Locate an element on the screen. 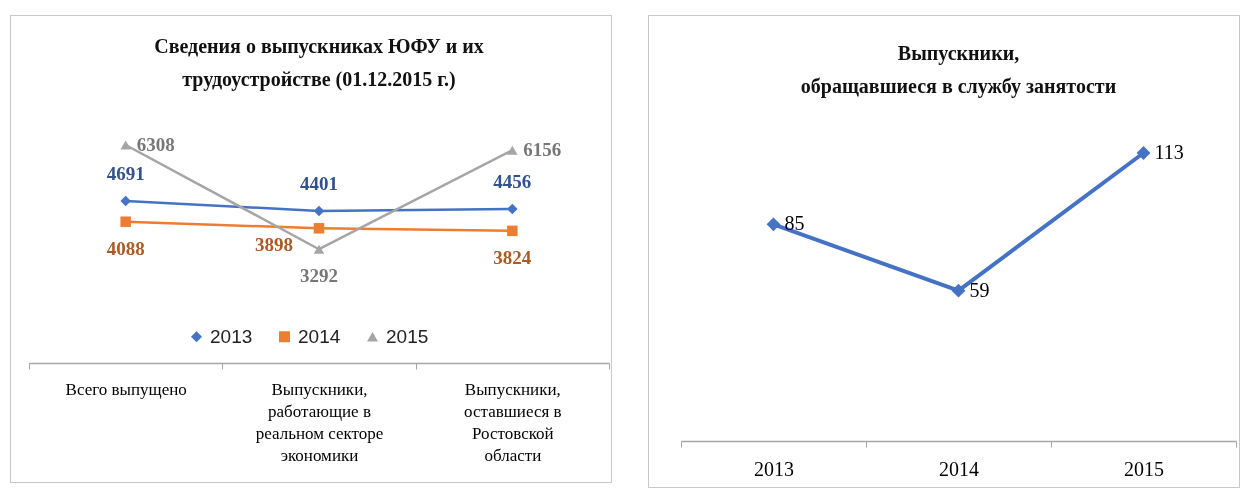  data-label: 3898 is located at coordinates (274, 245).